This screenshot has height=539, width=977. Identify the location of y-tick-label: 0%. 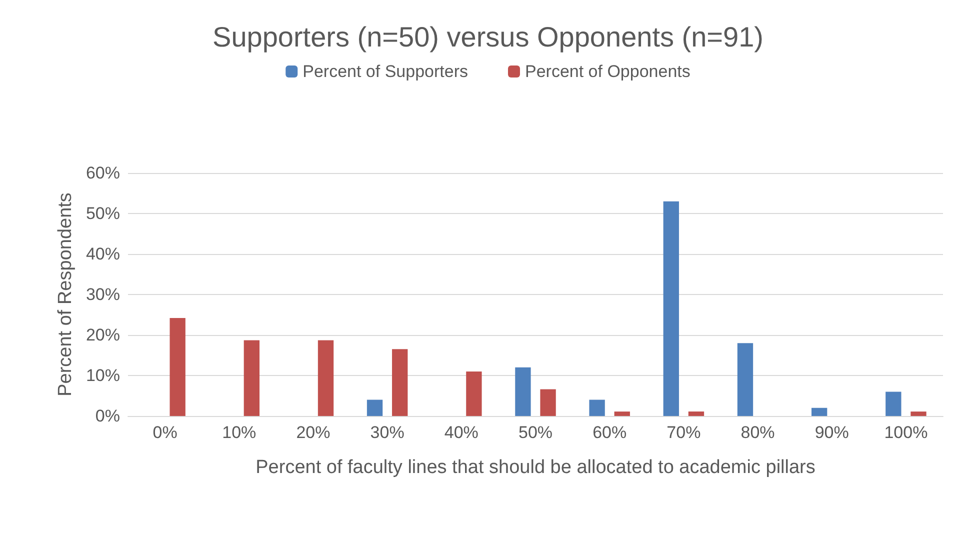
(107, 416).